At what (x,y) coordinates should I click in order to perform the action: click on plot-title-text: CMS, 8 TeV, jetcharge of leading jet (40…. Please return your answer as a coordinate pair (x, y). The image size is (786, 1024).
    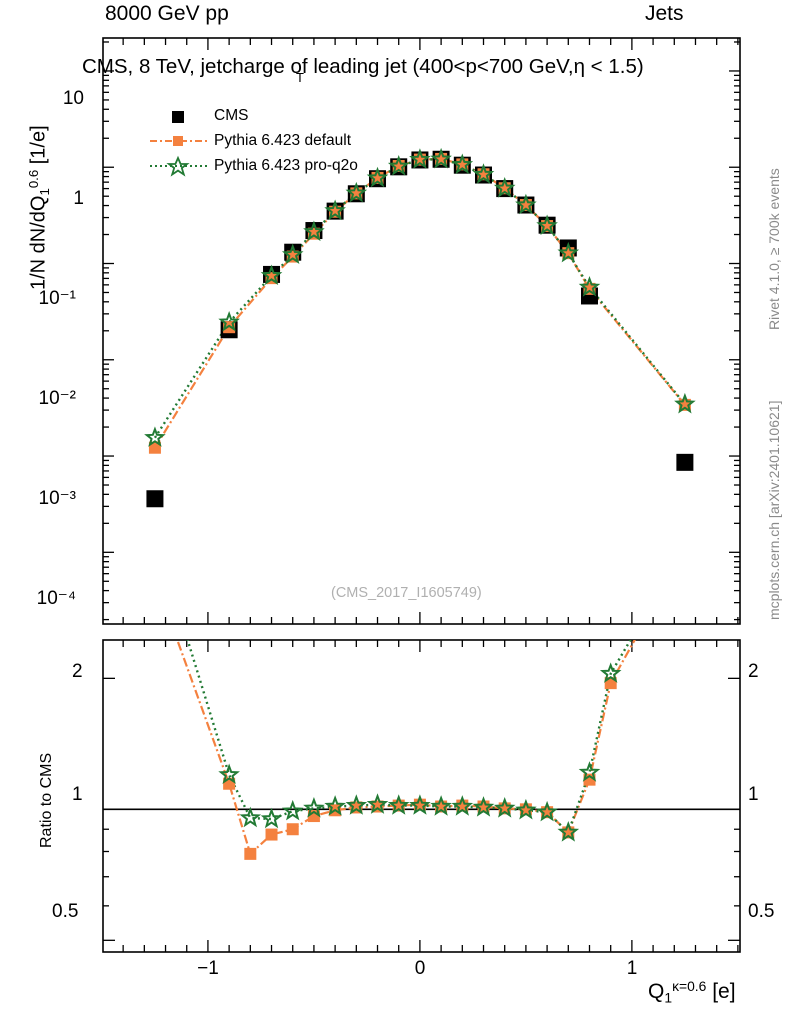
    Looking at the image, I should click on (363, 66).